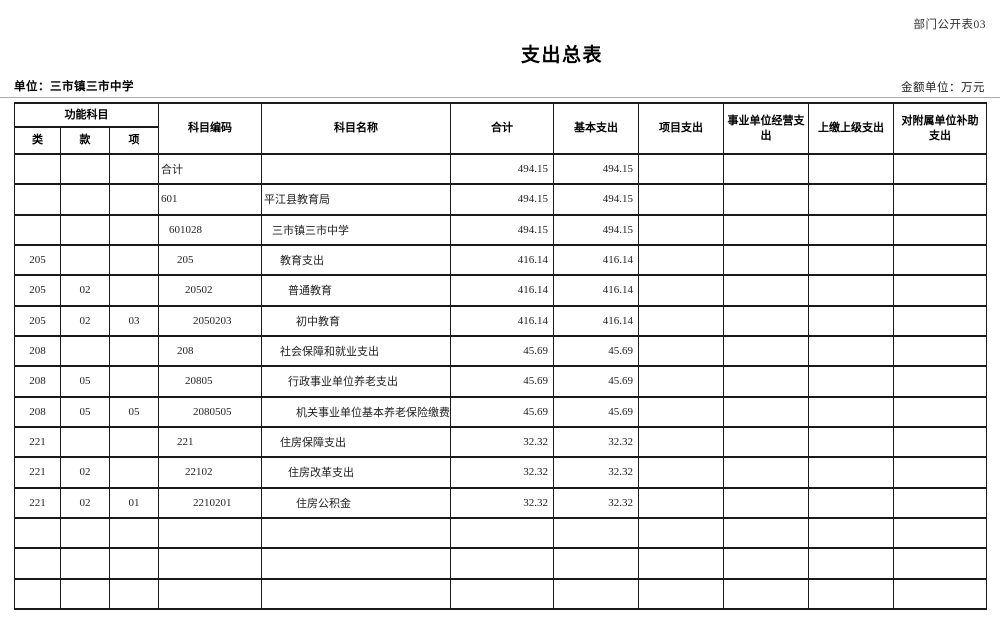  What do you see at coordinates (210, 260) in the screenshot?
I see `cell-subject-code: 205` at bounding box center [210, 260].